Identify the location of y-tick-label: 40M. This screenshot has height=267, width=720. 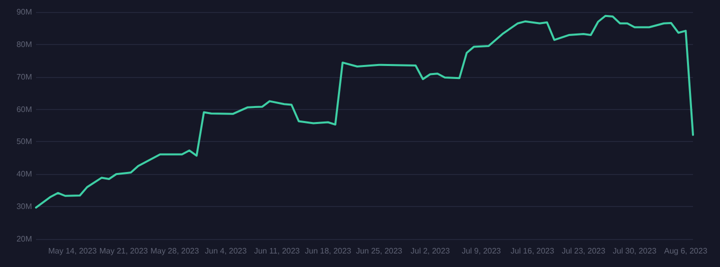
(24, 174).